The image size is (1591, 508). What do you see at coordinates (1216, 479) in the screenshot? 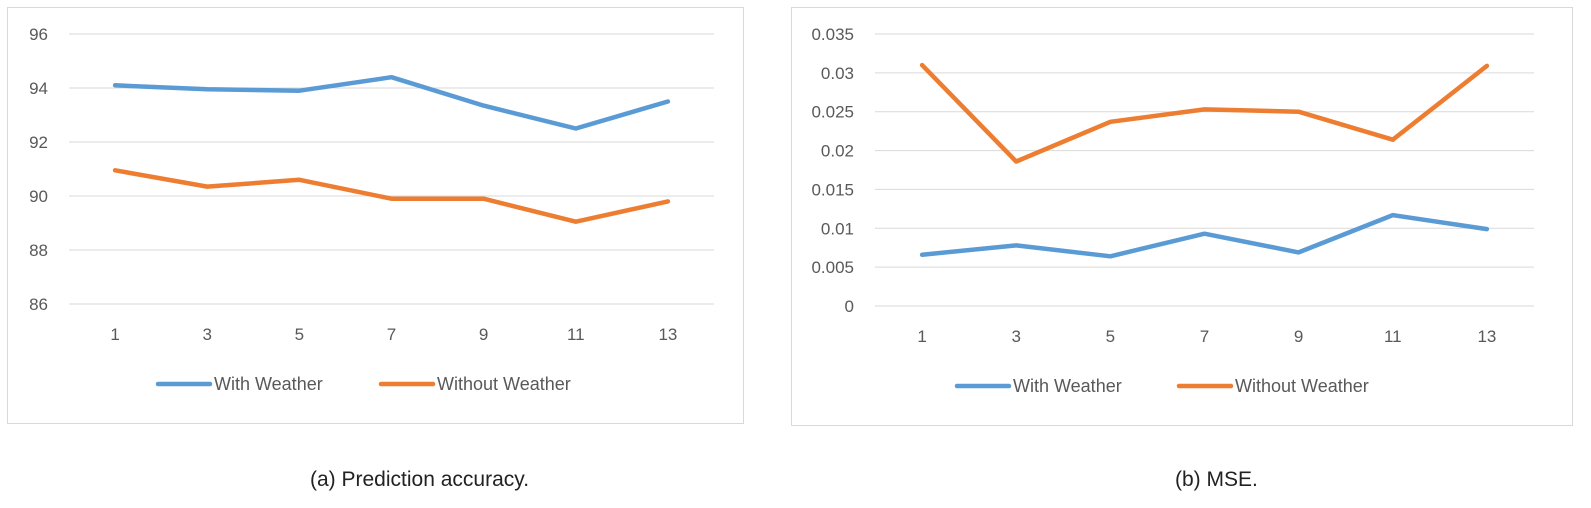
I see `caption-mse: (b) MSE.` at bounding box center [1216, 479].